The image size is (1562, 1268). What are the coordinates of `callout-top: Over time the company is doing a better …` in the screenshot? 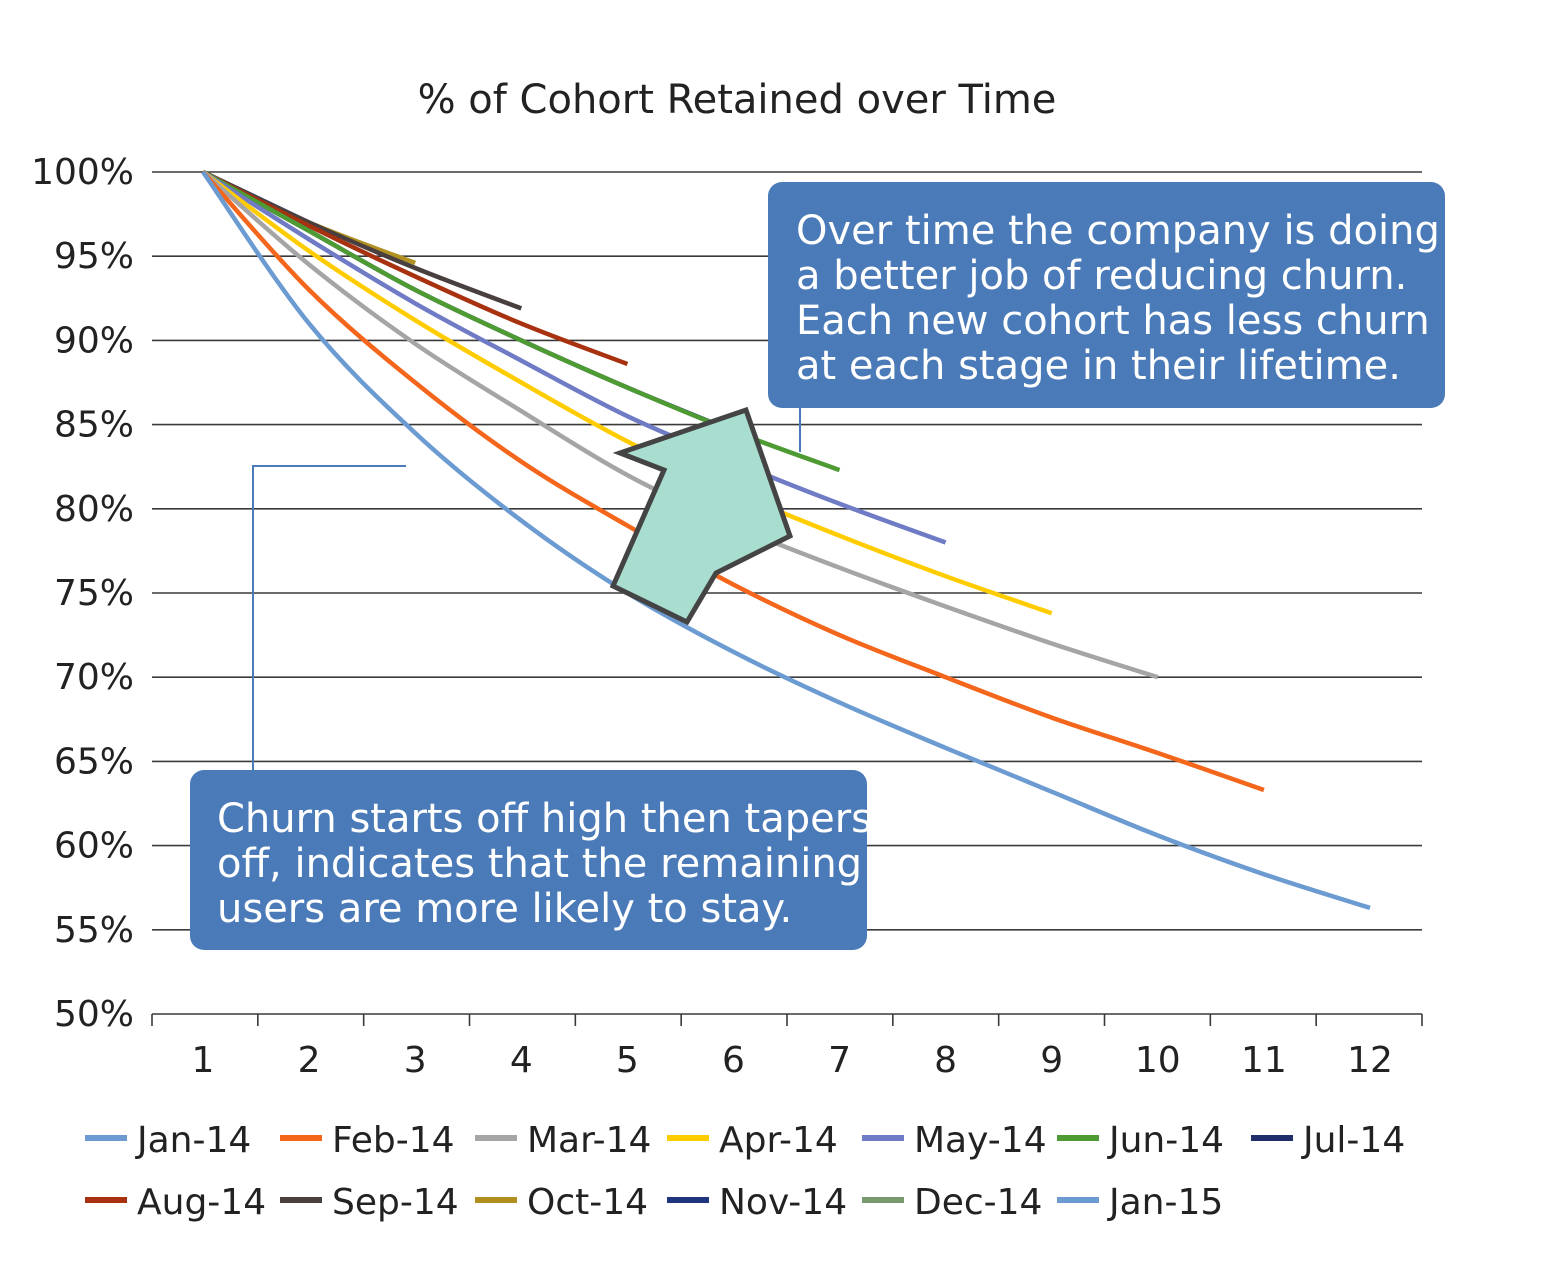 It's located at (1106, 317).